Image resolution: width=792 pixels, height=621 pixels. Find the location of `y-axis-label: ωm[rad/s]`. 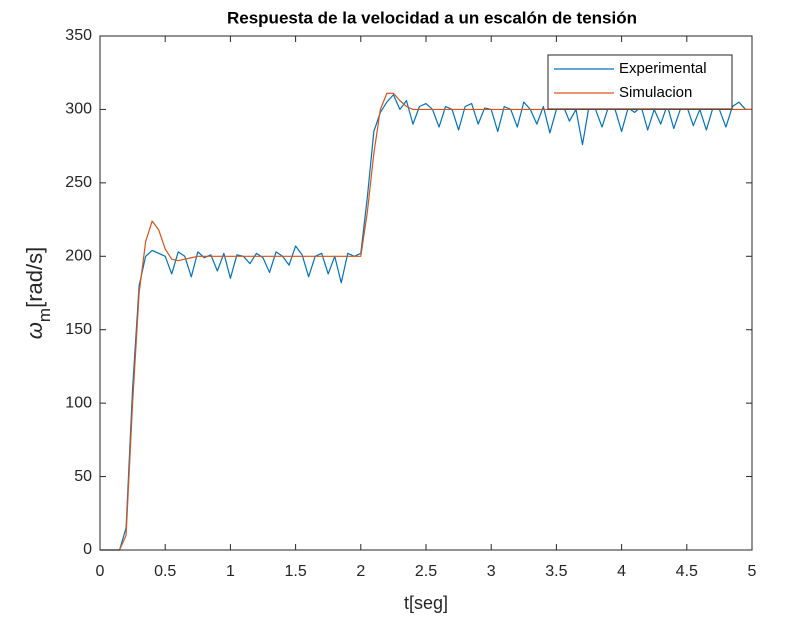

y-axis-label: ωm[rad/s] is located at coordinates (38, 293).